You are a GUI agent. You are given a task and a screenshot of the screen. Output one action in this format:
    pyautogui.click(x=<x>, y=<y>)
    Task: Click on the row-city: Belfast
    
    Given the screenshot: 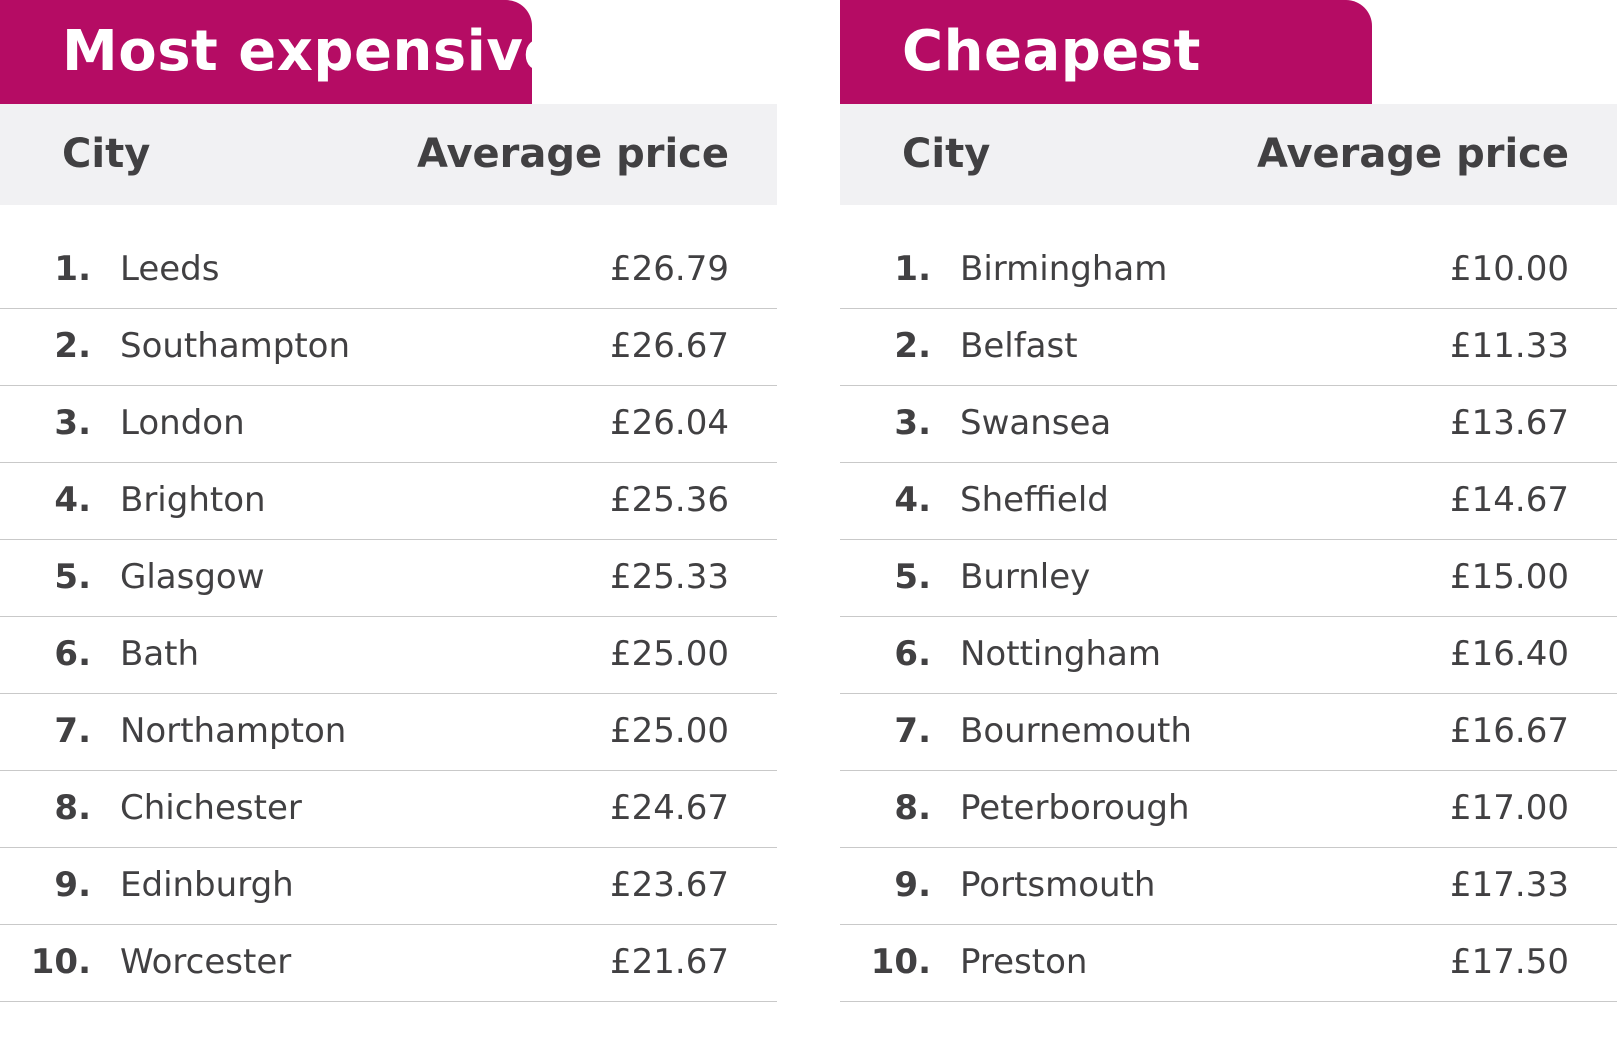 What is the action you would take?
    pyautogui.click(x=1019, y=346)
    